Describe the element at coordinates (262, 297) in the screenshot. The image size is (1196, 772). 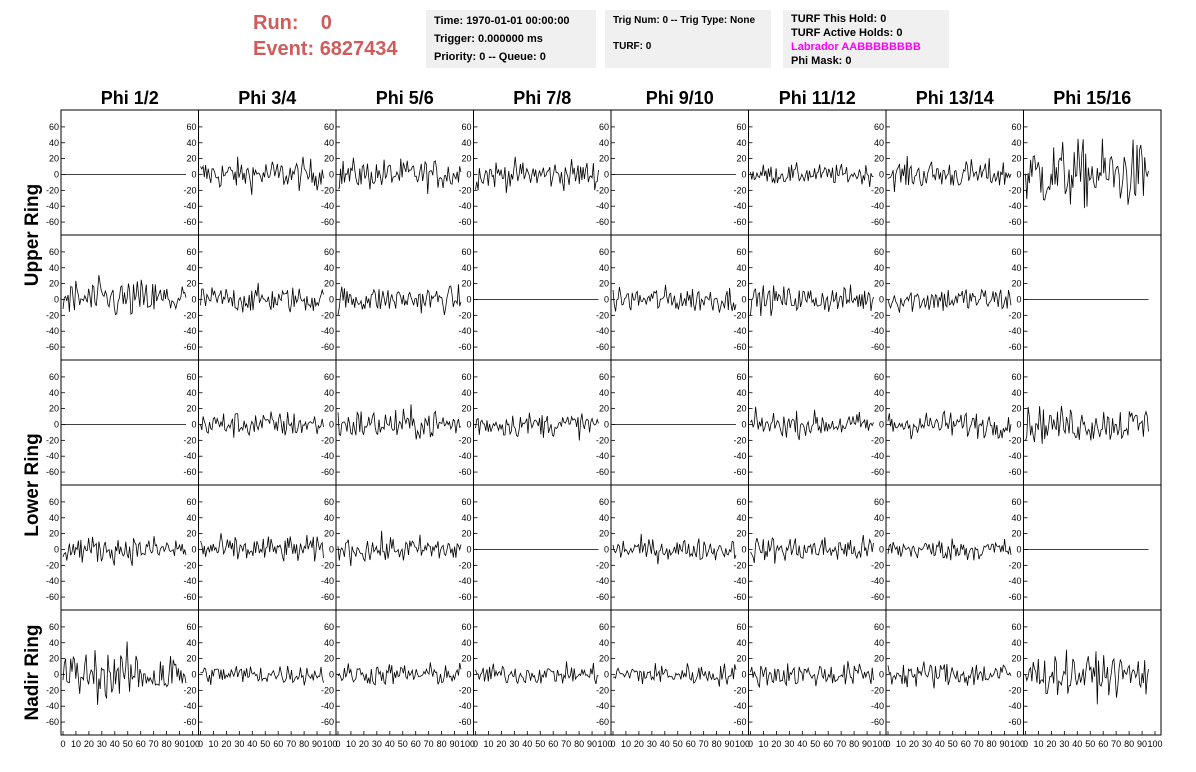
I see `waveform-r1-c1` at that location.